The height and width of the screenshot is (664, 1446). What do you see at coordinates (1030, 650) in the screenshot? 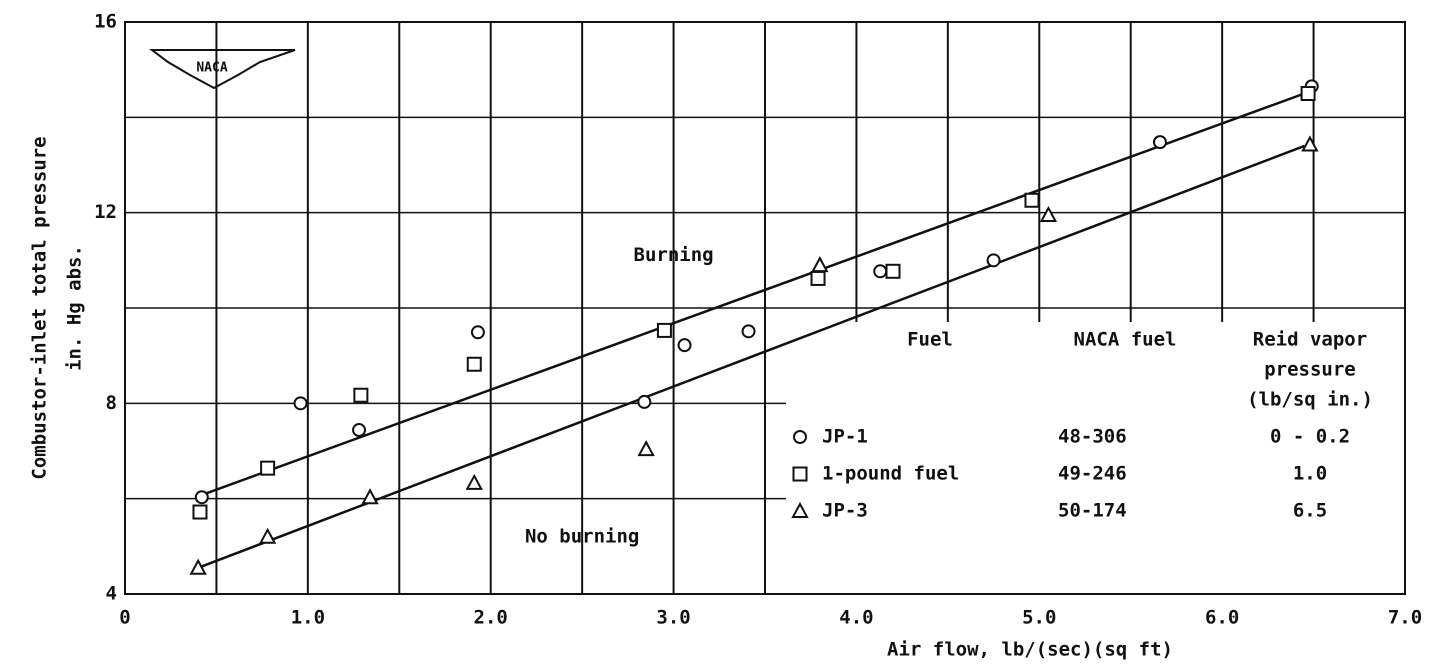
I see `x-axis-label: Air flow, lb/(sec)(sq ft)` at bounding box center [1030, 650].